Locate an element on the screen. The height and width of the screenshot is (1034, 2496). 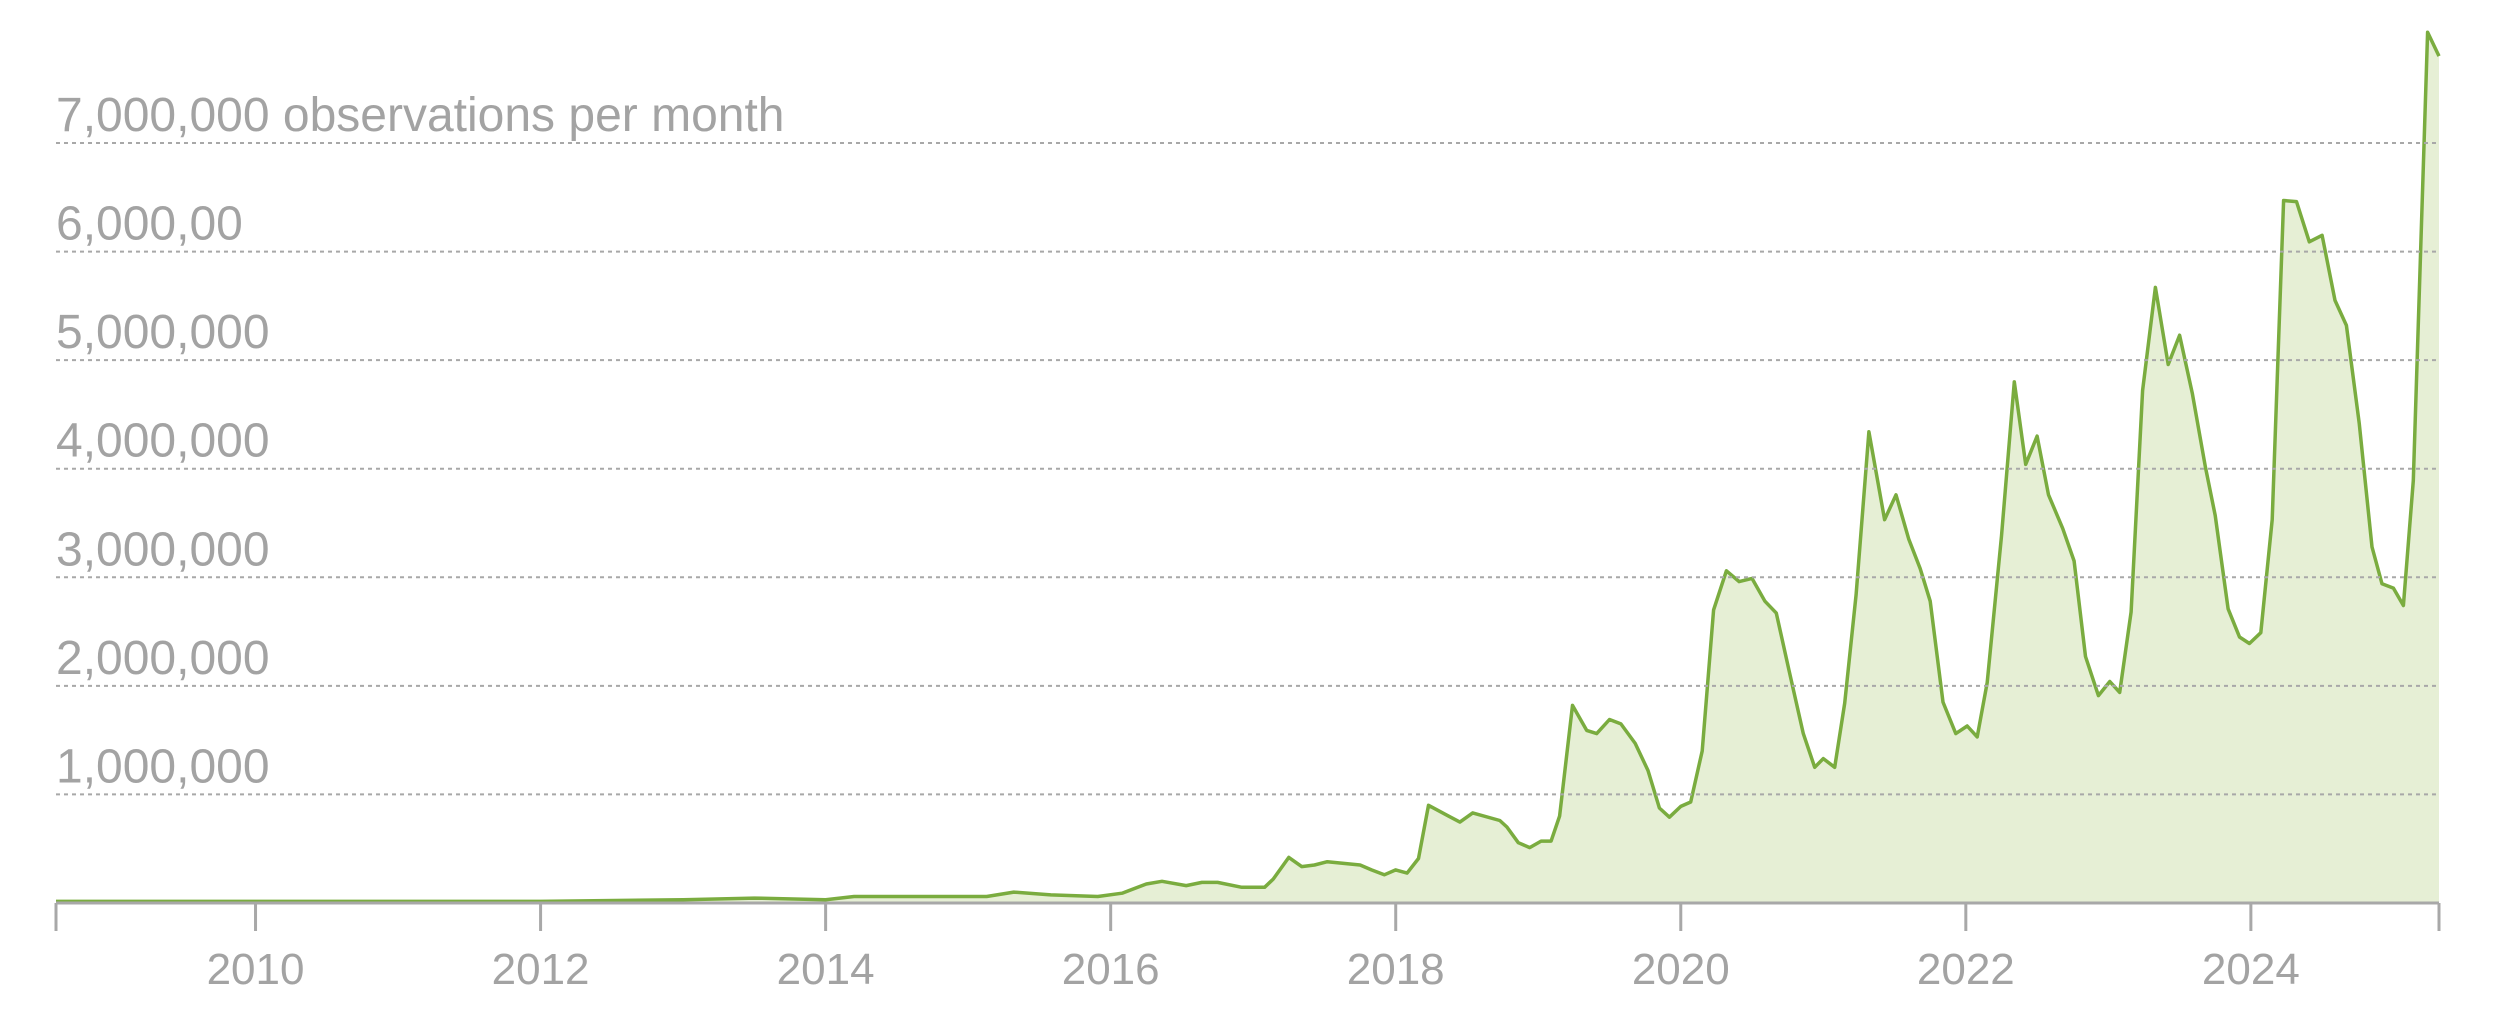
y-tick-label: 4,000,000 is located at coordinates (163, 441).